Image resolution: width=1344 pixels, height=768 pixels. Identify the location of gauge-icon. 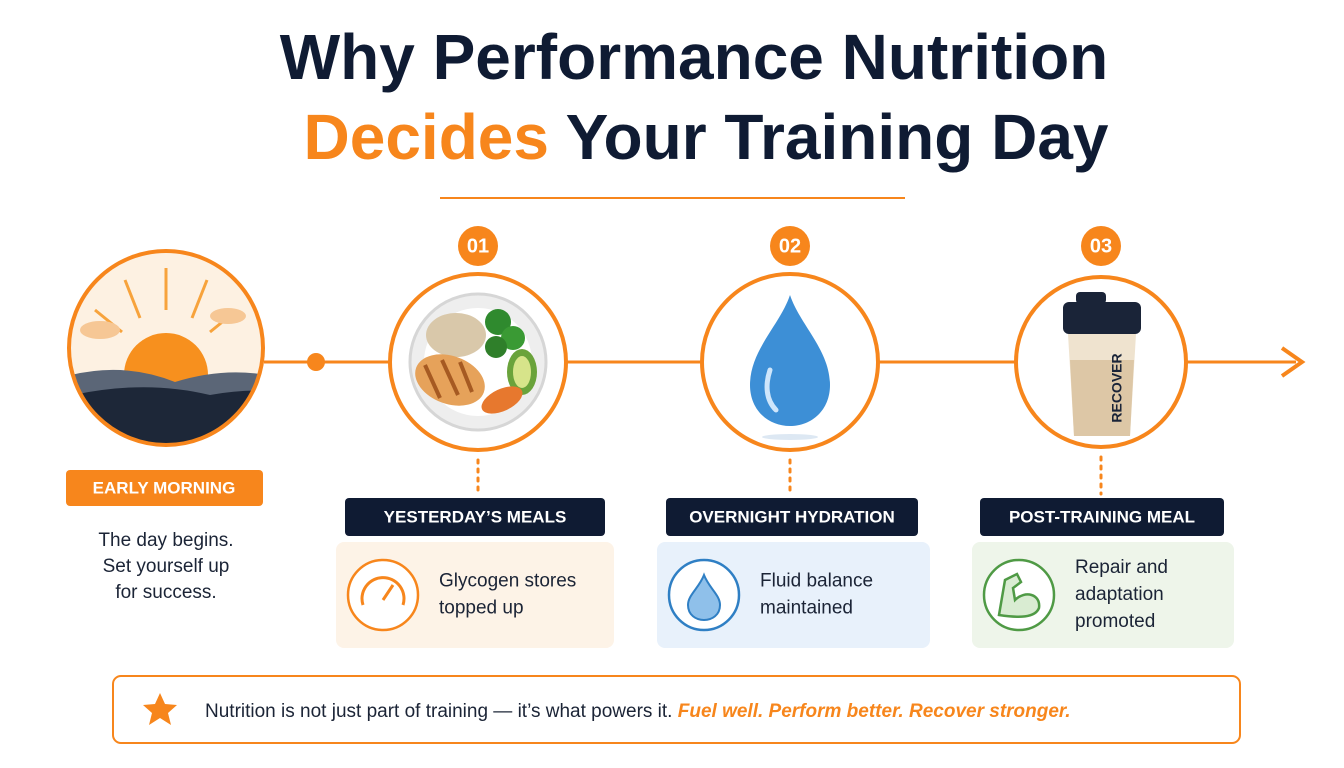
(383, 591).